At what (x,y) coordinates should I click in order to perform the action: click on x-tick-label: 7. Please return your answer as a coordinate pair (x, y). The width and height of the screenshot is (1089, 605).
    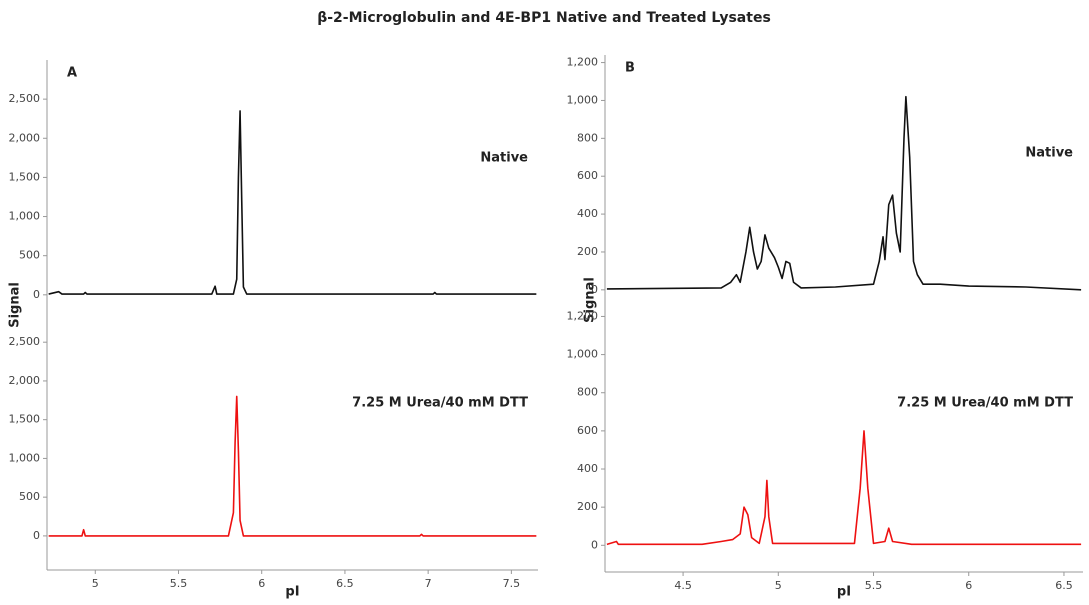
    Looking at the image, I should click on (428, 583).